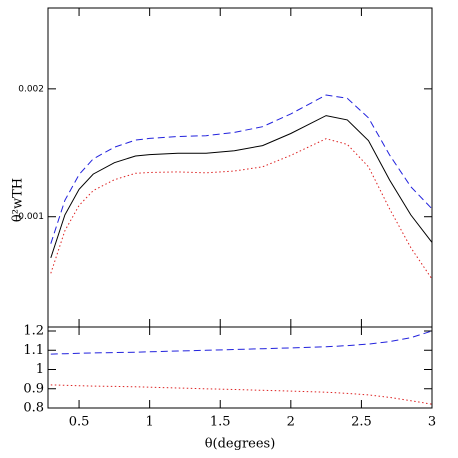 The width and height of the screenshot is (458, 458). What do you see at coordinates (240, 444) in the screenshot?
I see `x-axis-label: θ(degrees)` at bounding box center [240, 444].